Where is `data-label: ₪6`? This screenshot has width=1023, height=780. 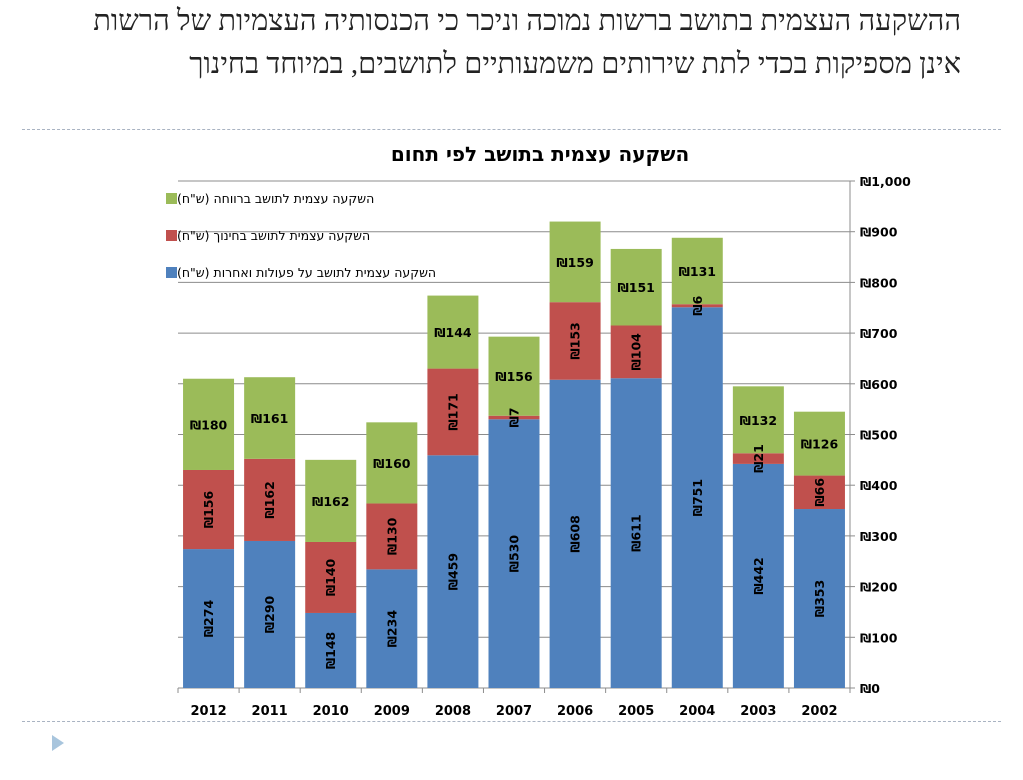 data-label: ₪6 is located at coordinates (697, 305).